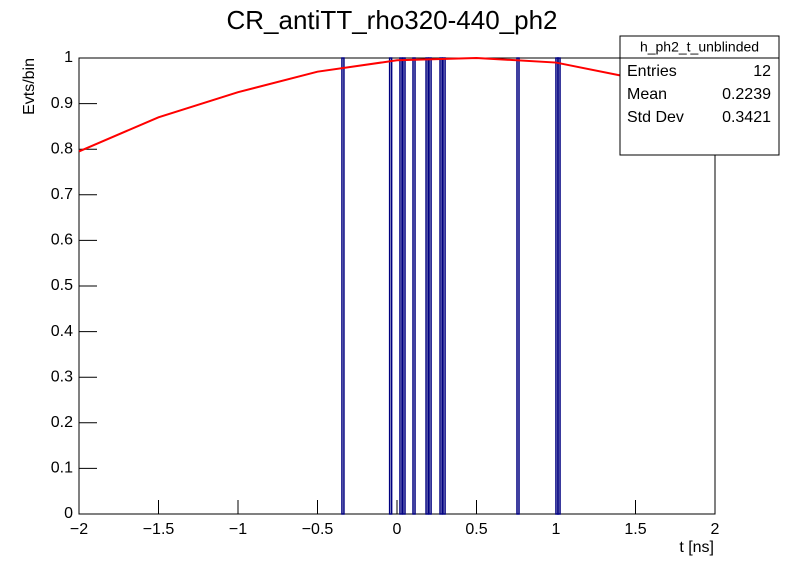 The height and width of the screenshot is (572, 796). Describe the element at coordinates (647, 94) in the screenshot. I see `stats-key: Mean` at that location.